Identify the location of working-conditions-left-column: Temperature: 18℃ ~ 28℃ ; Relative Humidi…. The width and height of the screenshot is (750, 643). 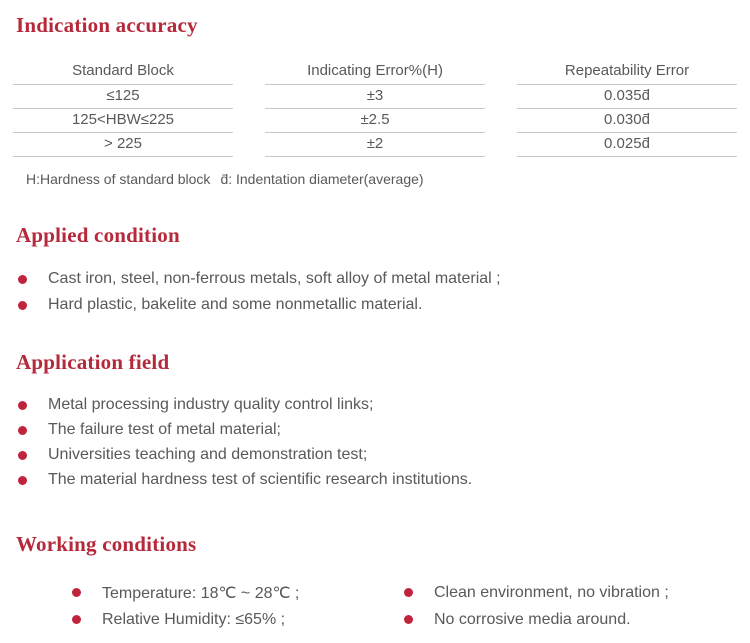
(220, 606).